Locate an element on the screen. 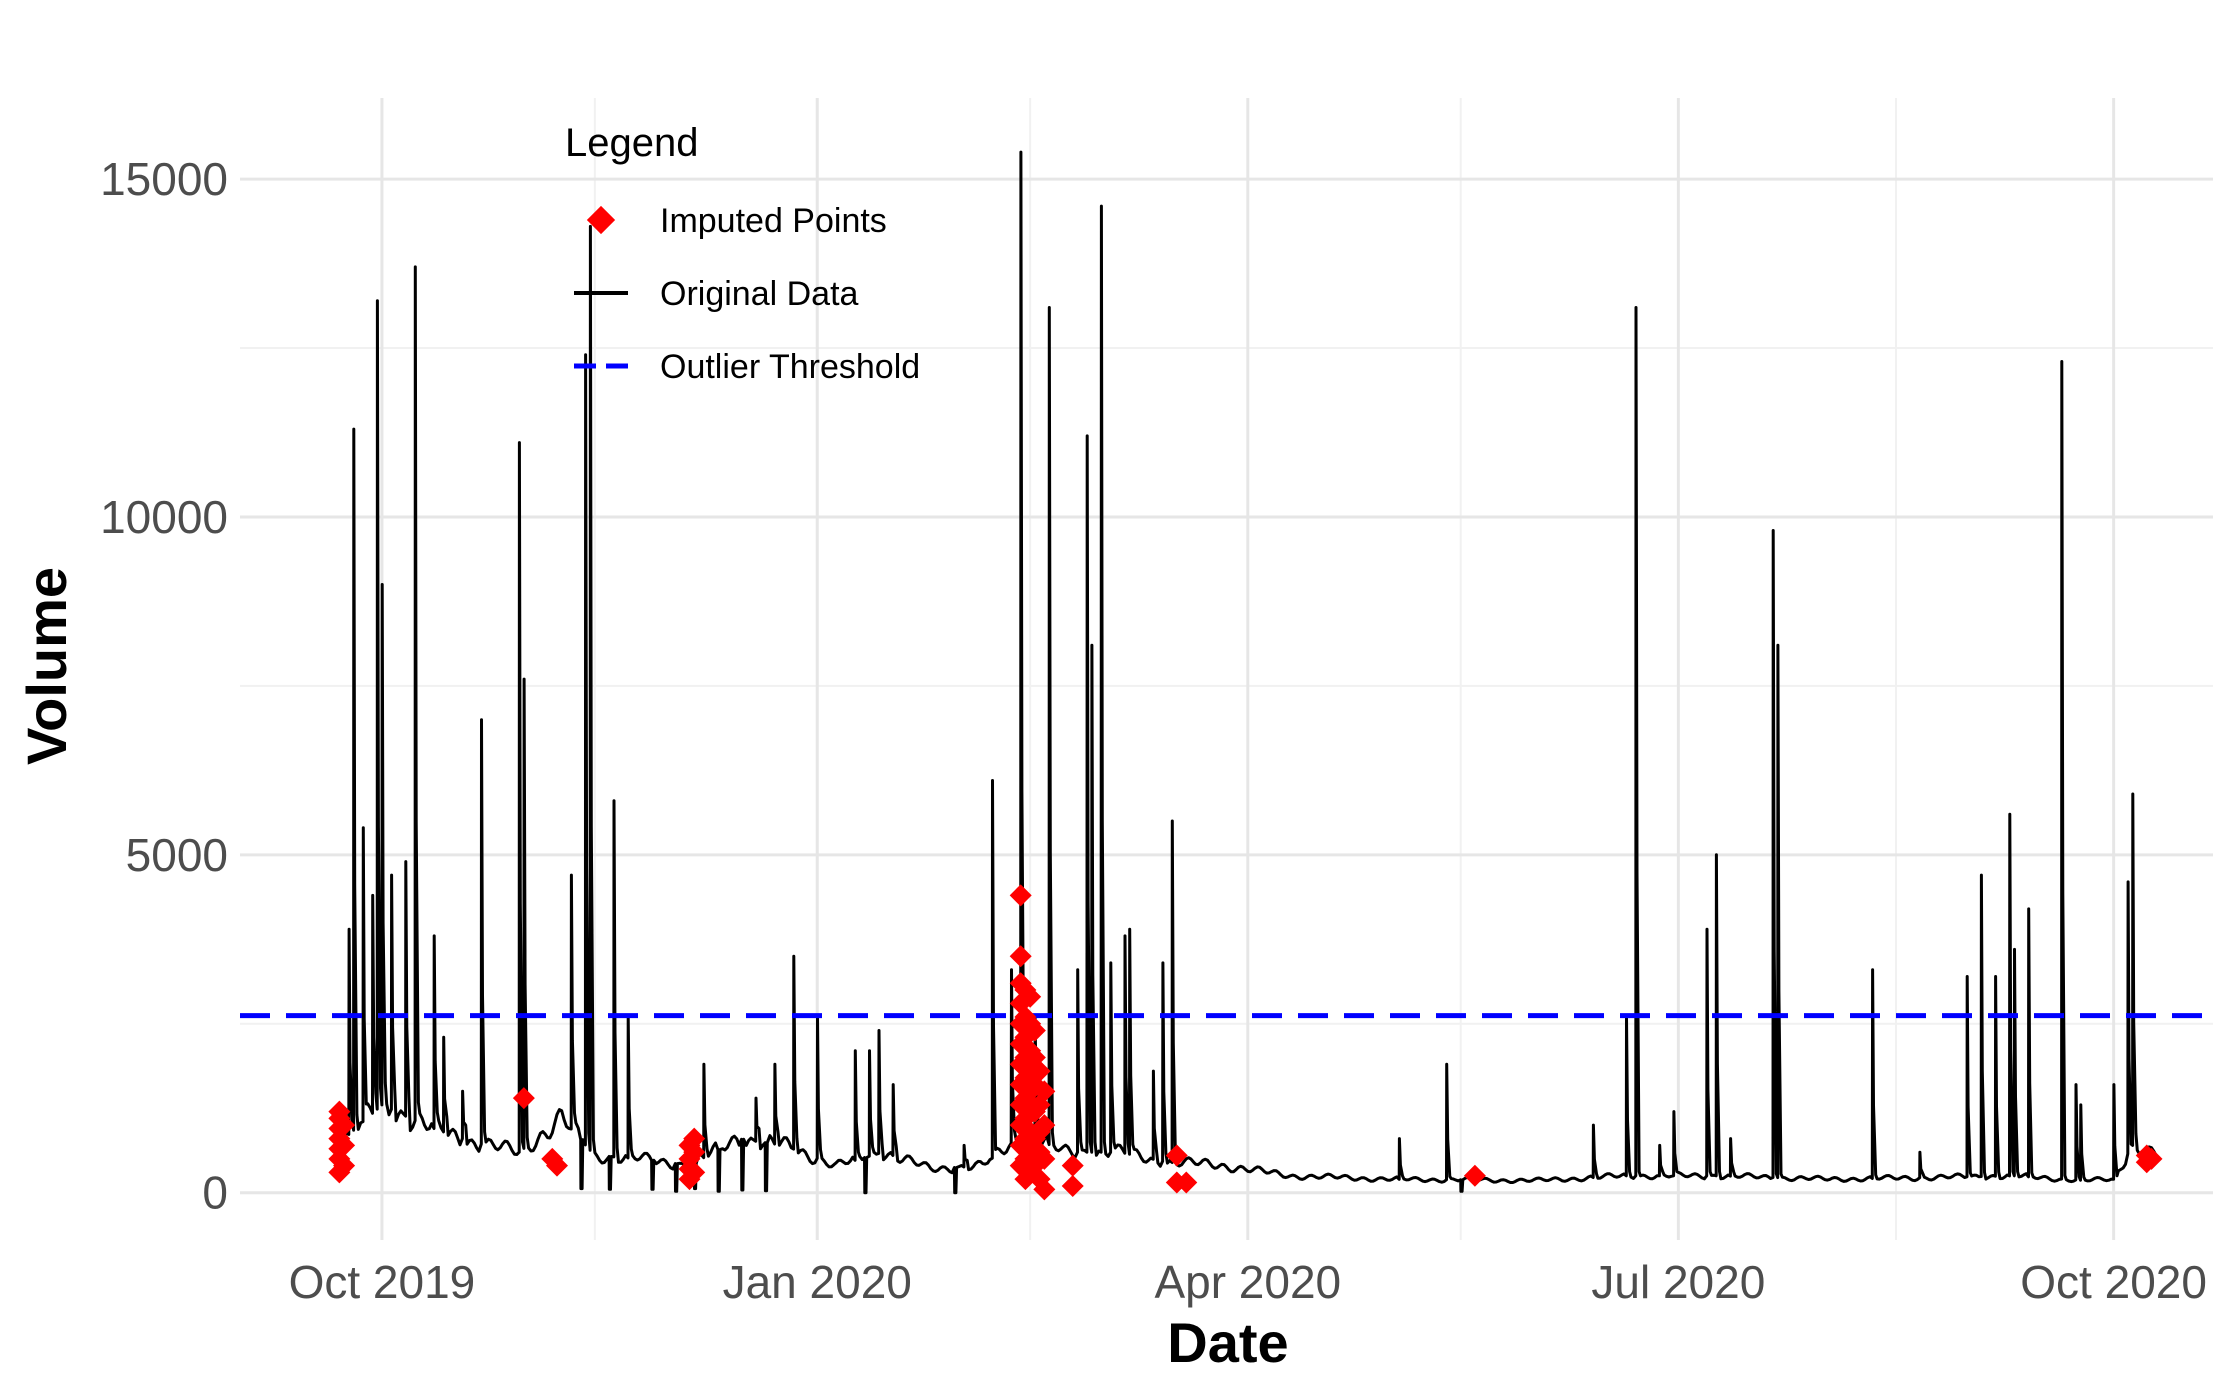 This screenshot has height=1388, width=2213. legend-item-original-data: Original Data is located at coordinates (716, 294).